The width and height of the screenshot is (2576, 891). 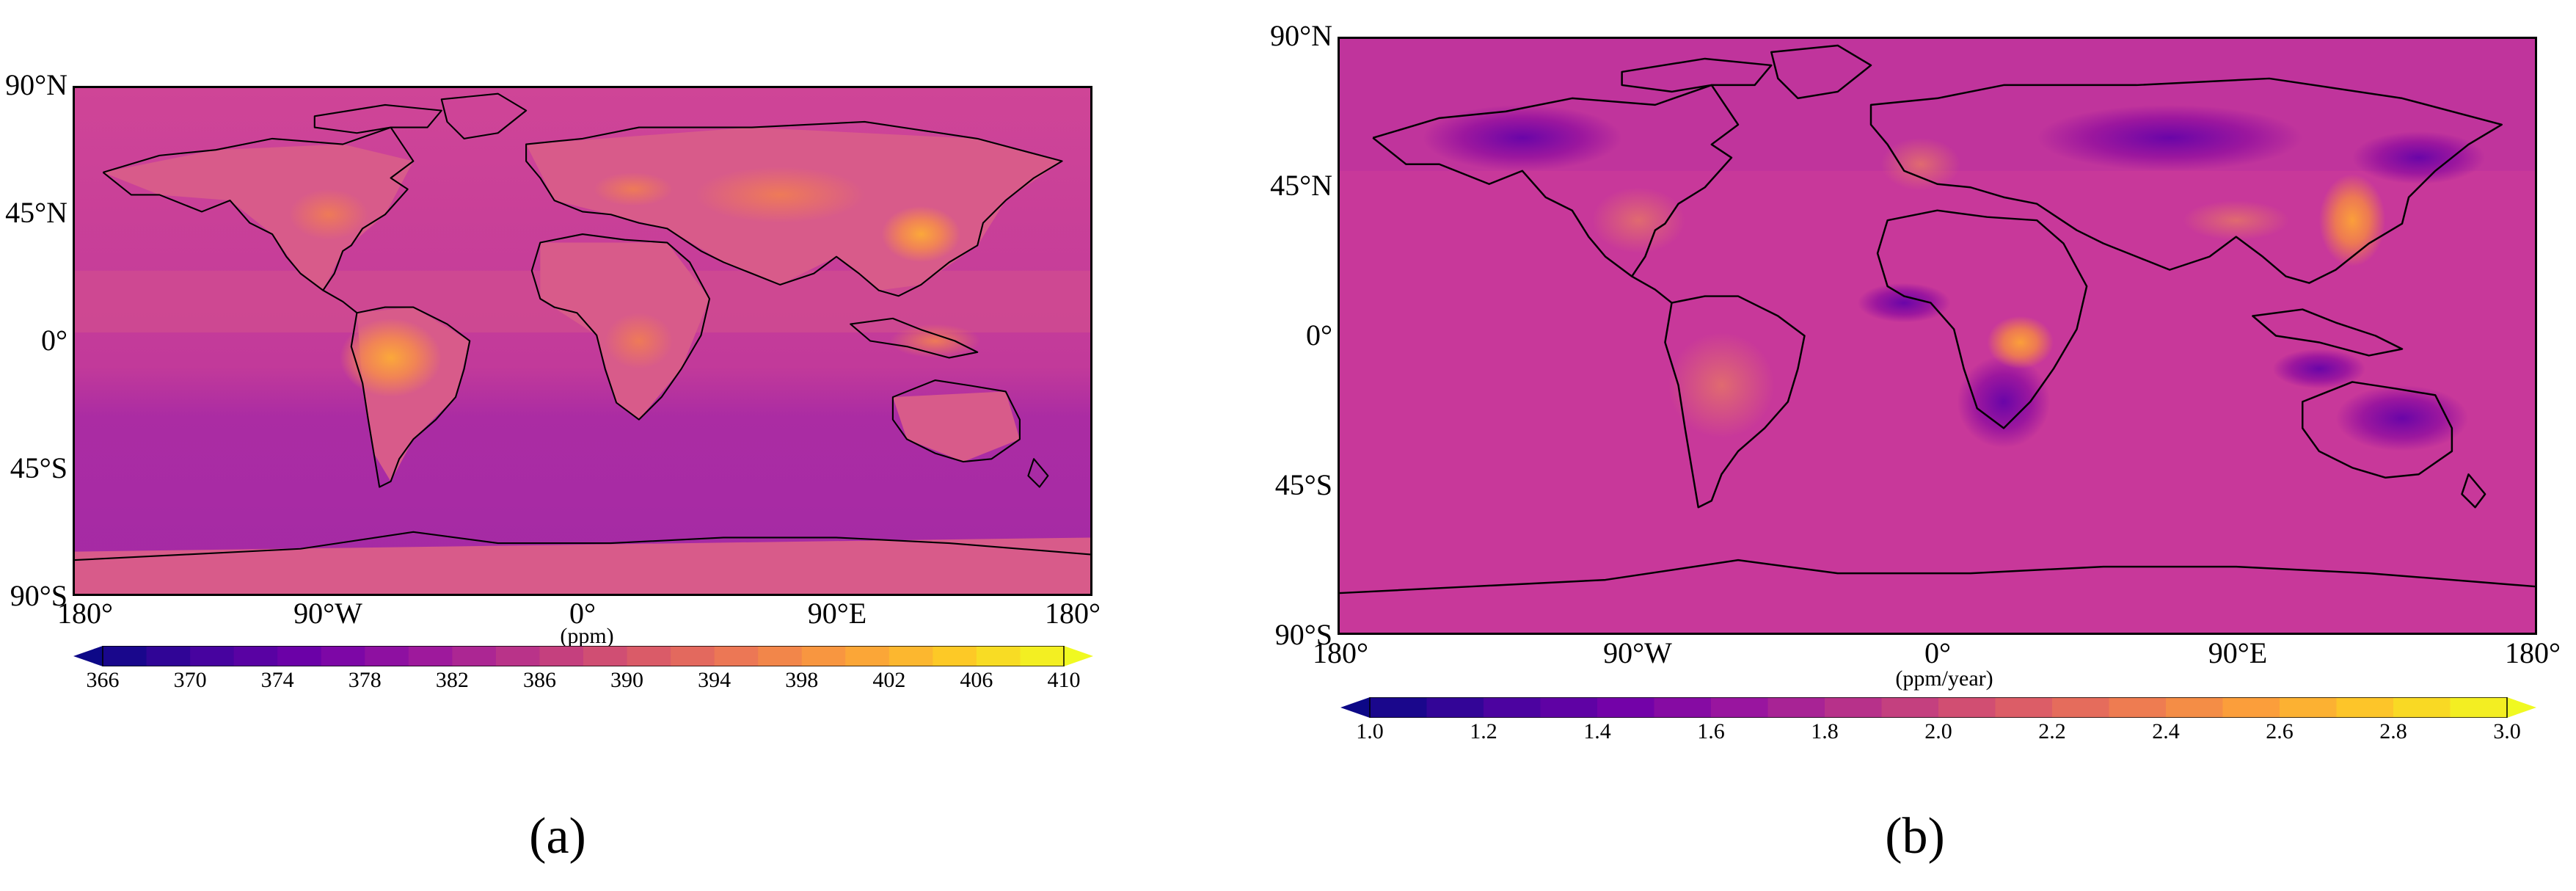 What do you see at coordinates (2166, 731) in the screenshot?
I see `colorbar-tick-label: 2.4` at bounding box center [2166, 731].